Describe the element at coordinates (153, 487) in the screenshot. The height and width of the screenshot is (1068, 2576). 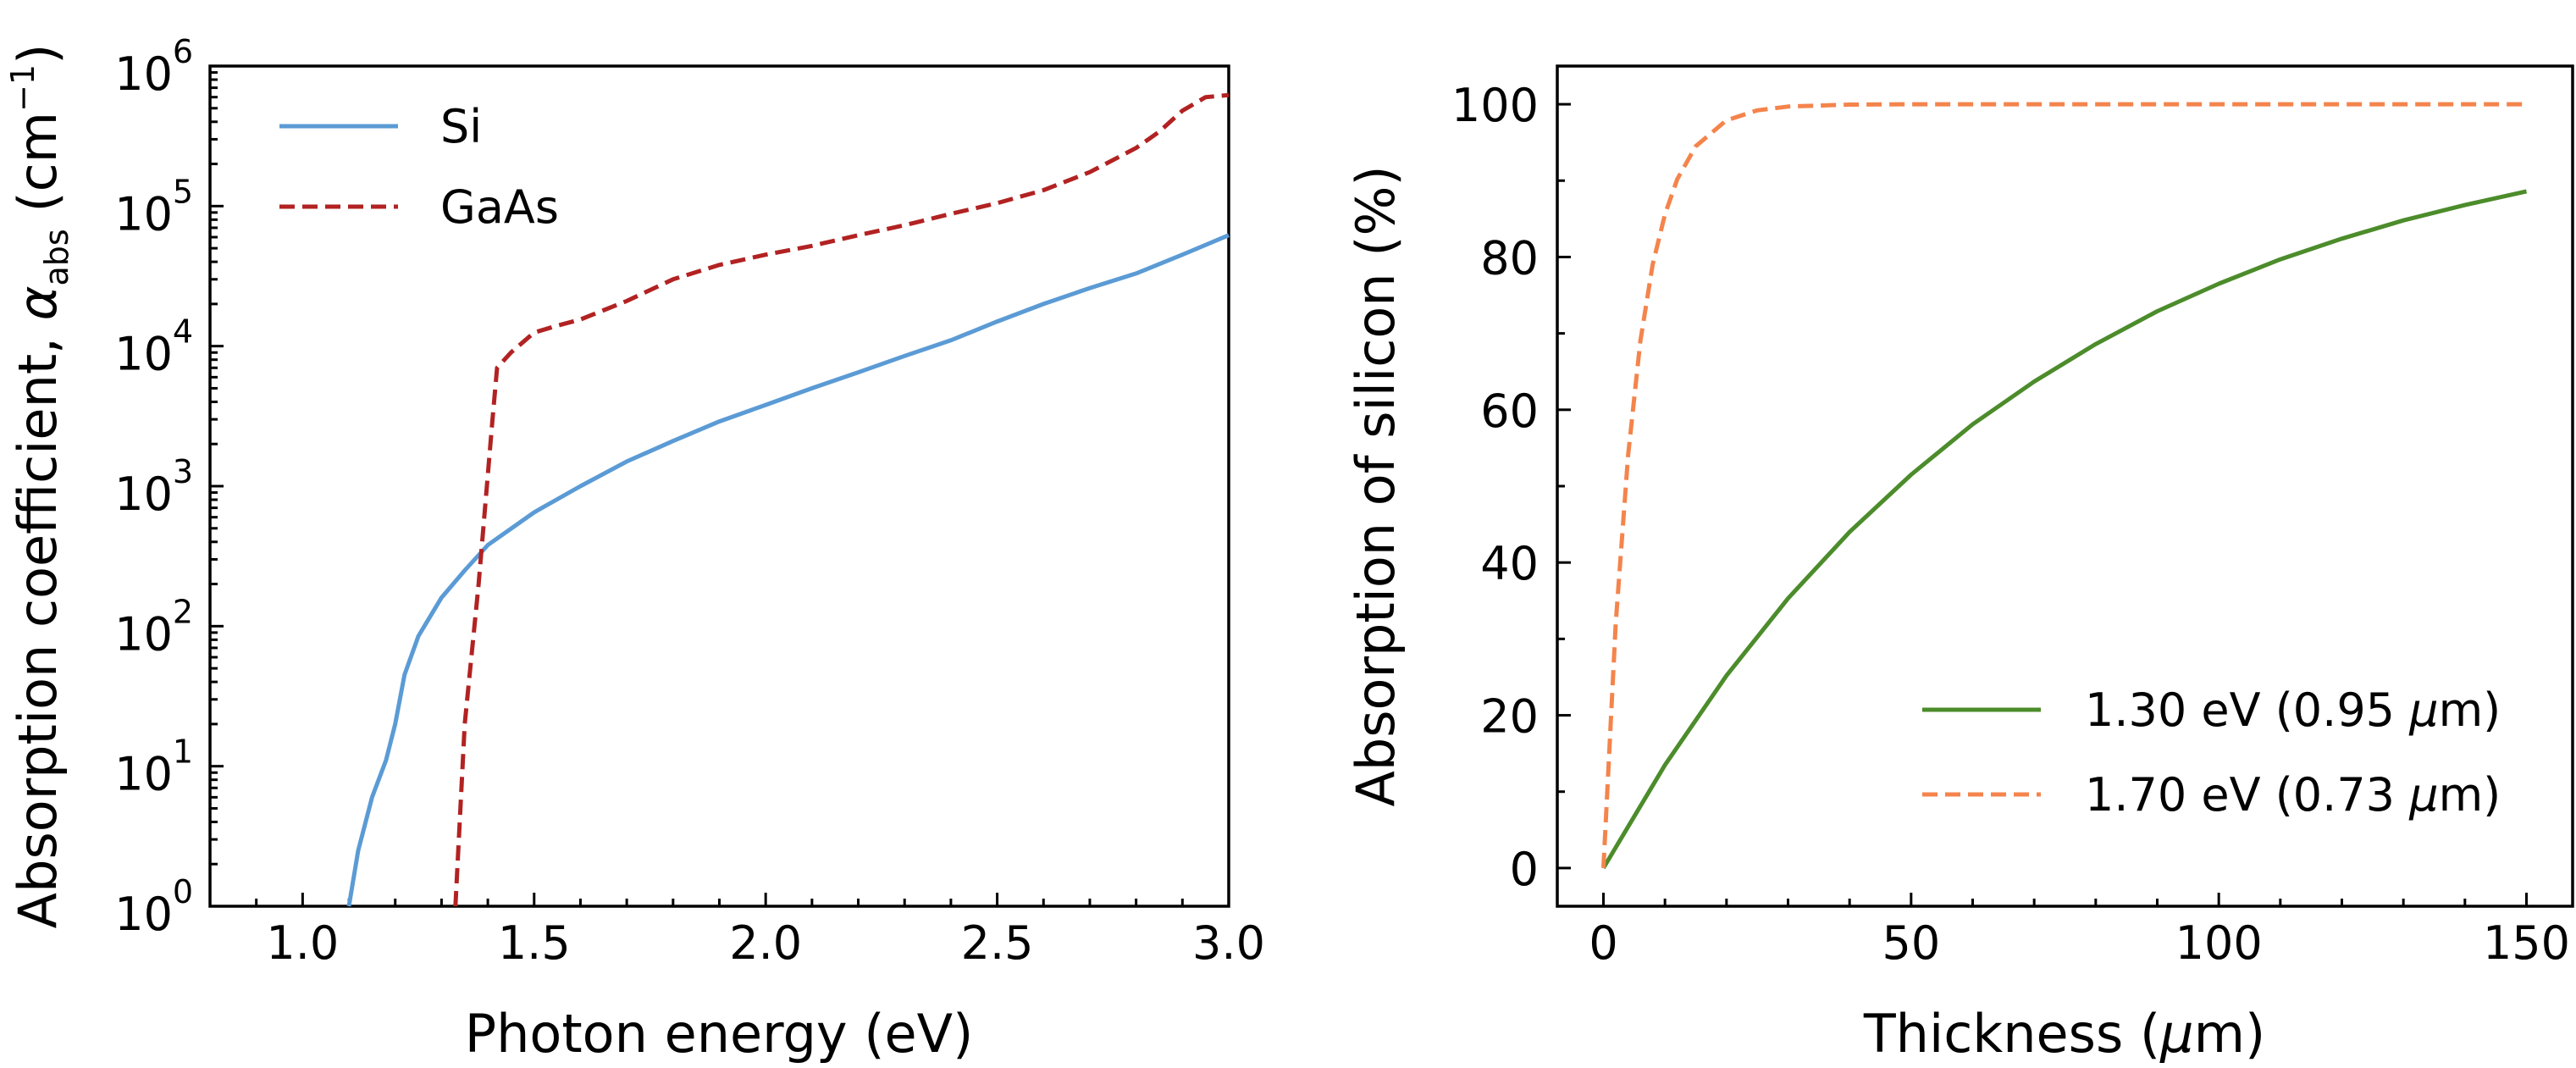
I see `y-tick-label: 10³` at that location.